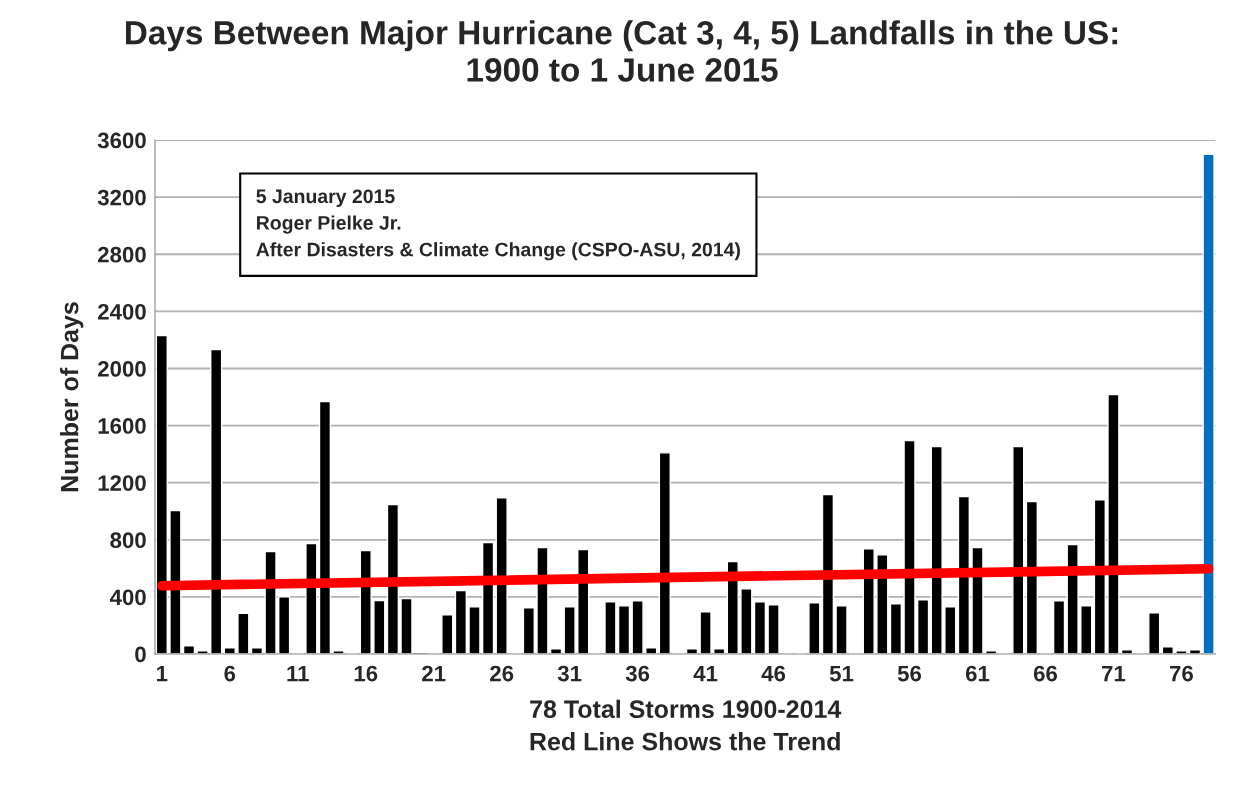 This screenshot has height=805, width=1244. Describe the element at coordinates (122, 311) in the screenshot. I see `y-tick-label: 2400` at that location.